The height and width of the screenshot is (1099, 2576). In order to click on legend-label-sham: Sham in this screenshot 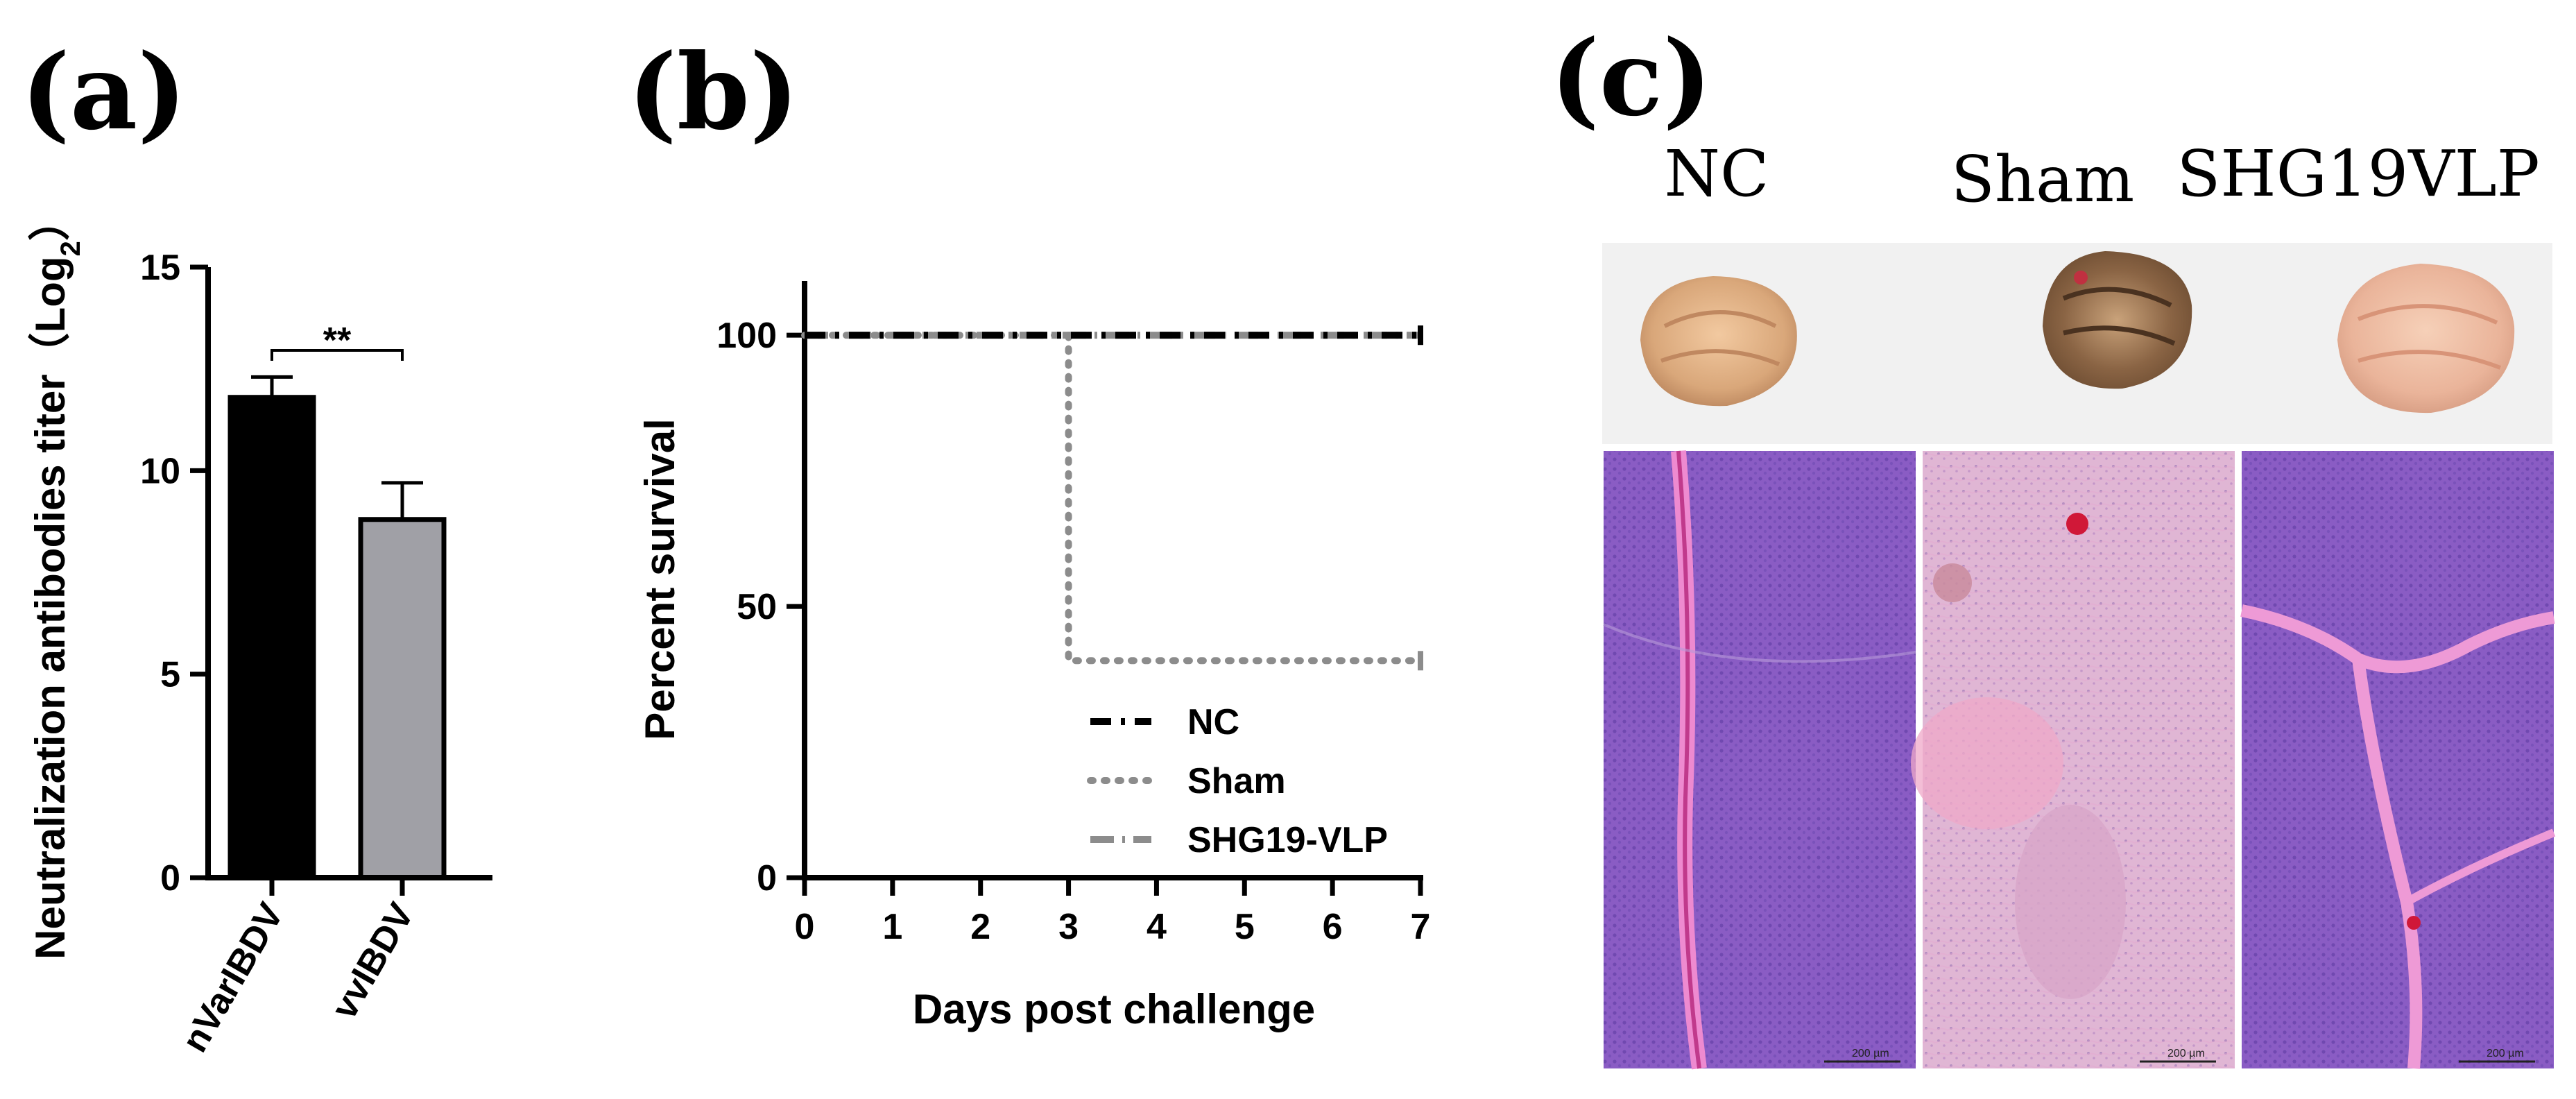, I will do `click(1236, 781)`.